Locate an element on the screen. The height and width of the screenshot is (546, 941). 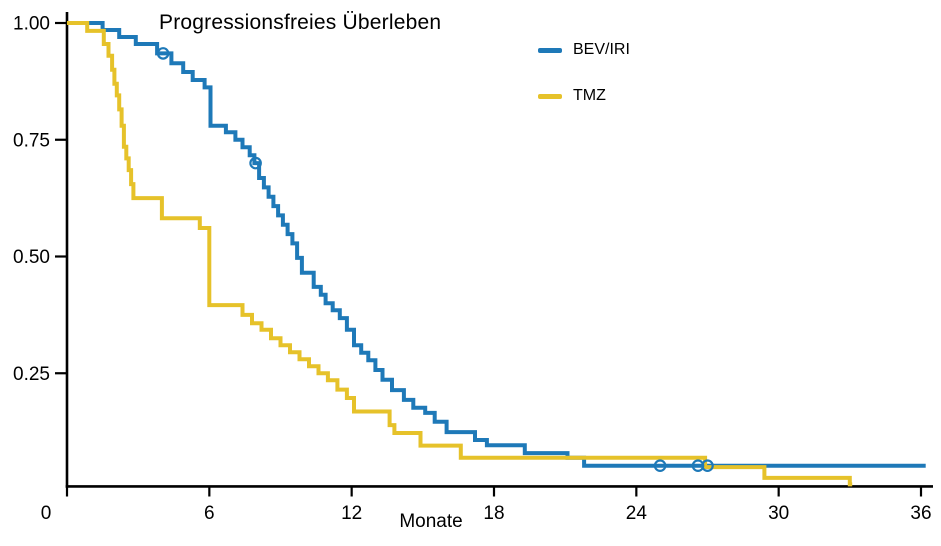
legend-label-tmz: TMZ is located at coordinates (589, 95).